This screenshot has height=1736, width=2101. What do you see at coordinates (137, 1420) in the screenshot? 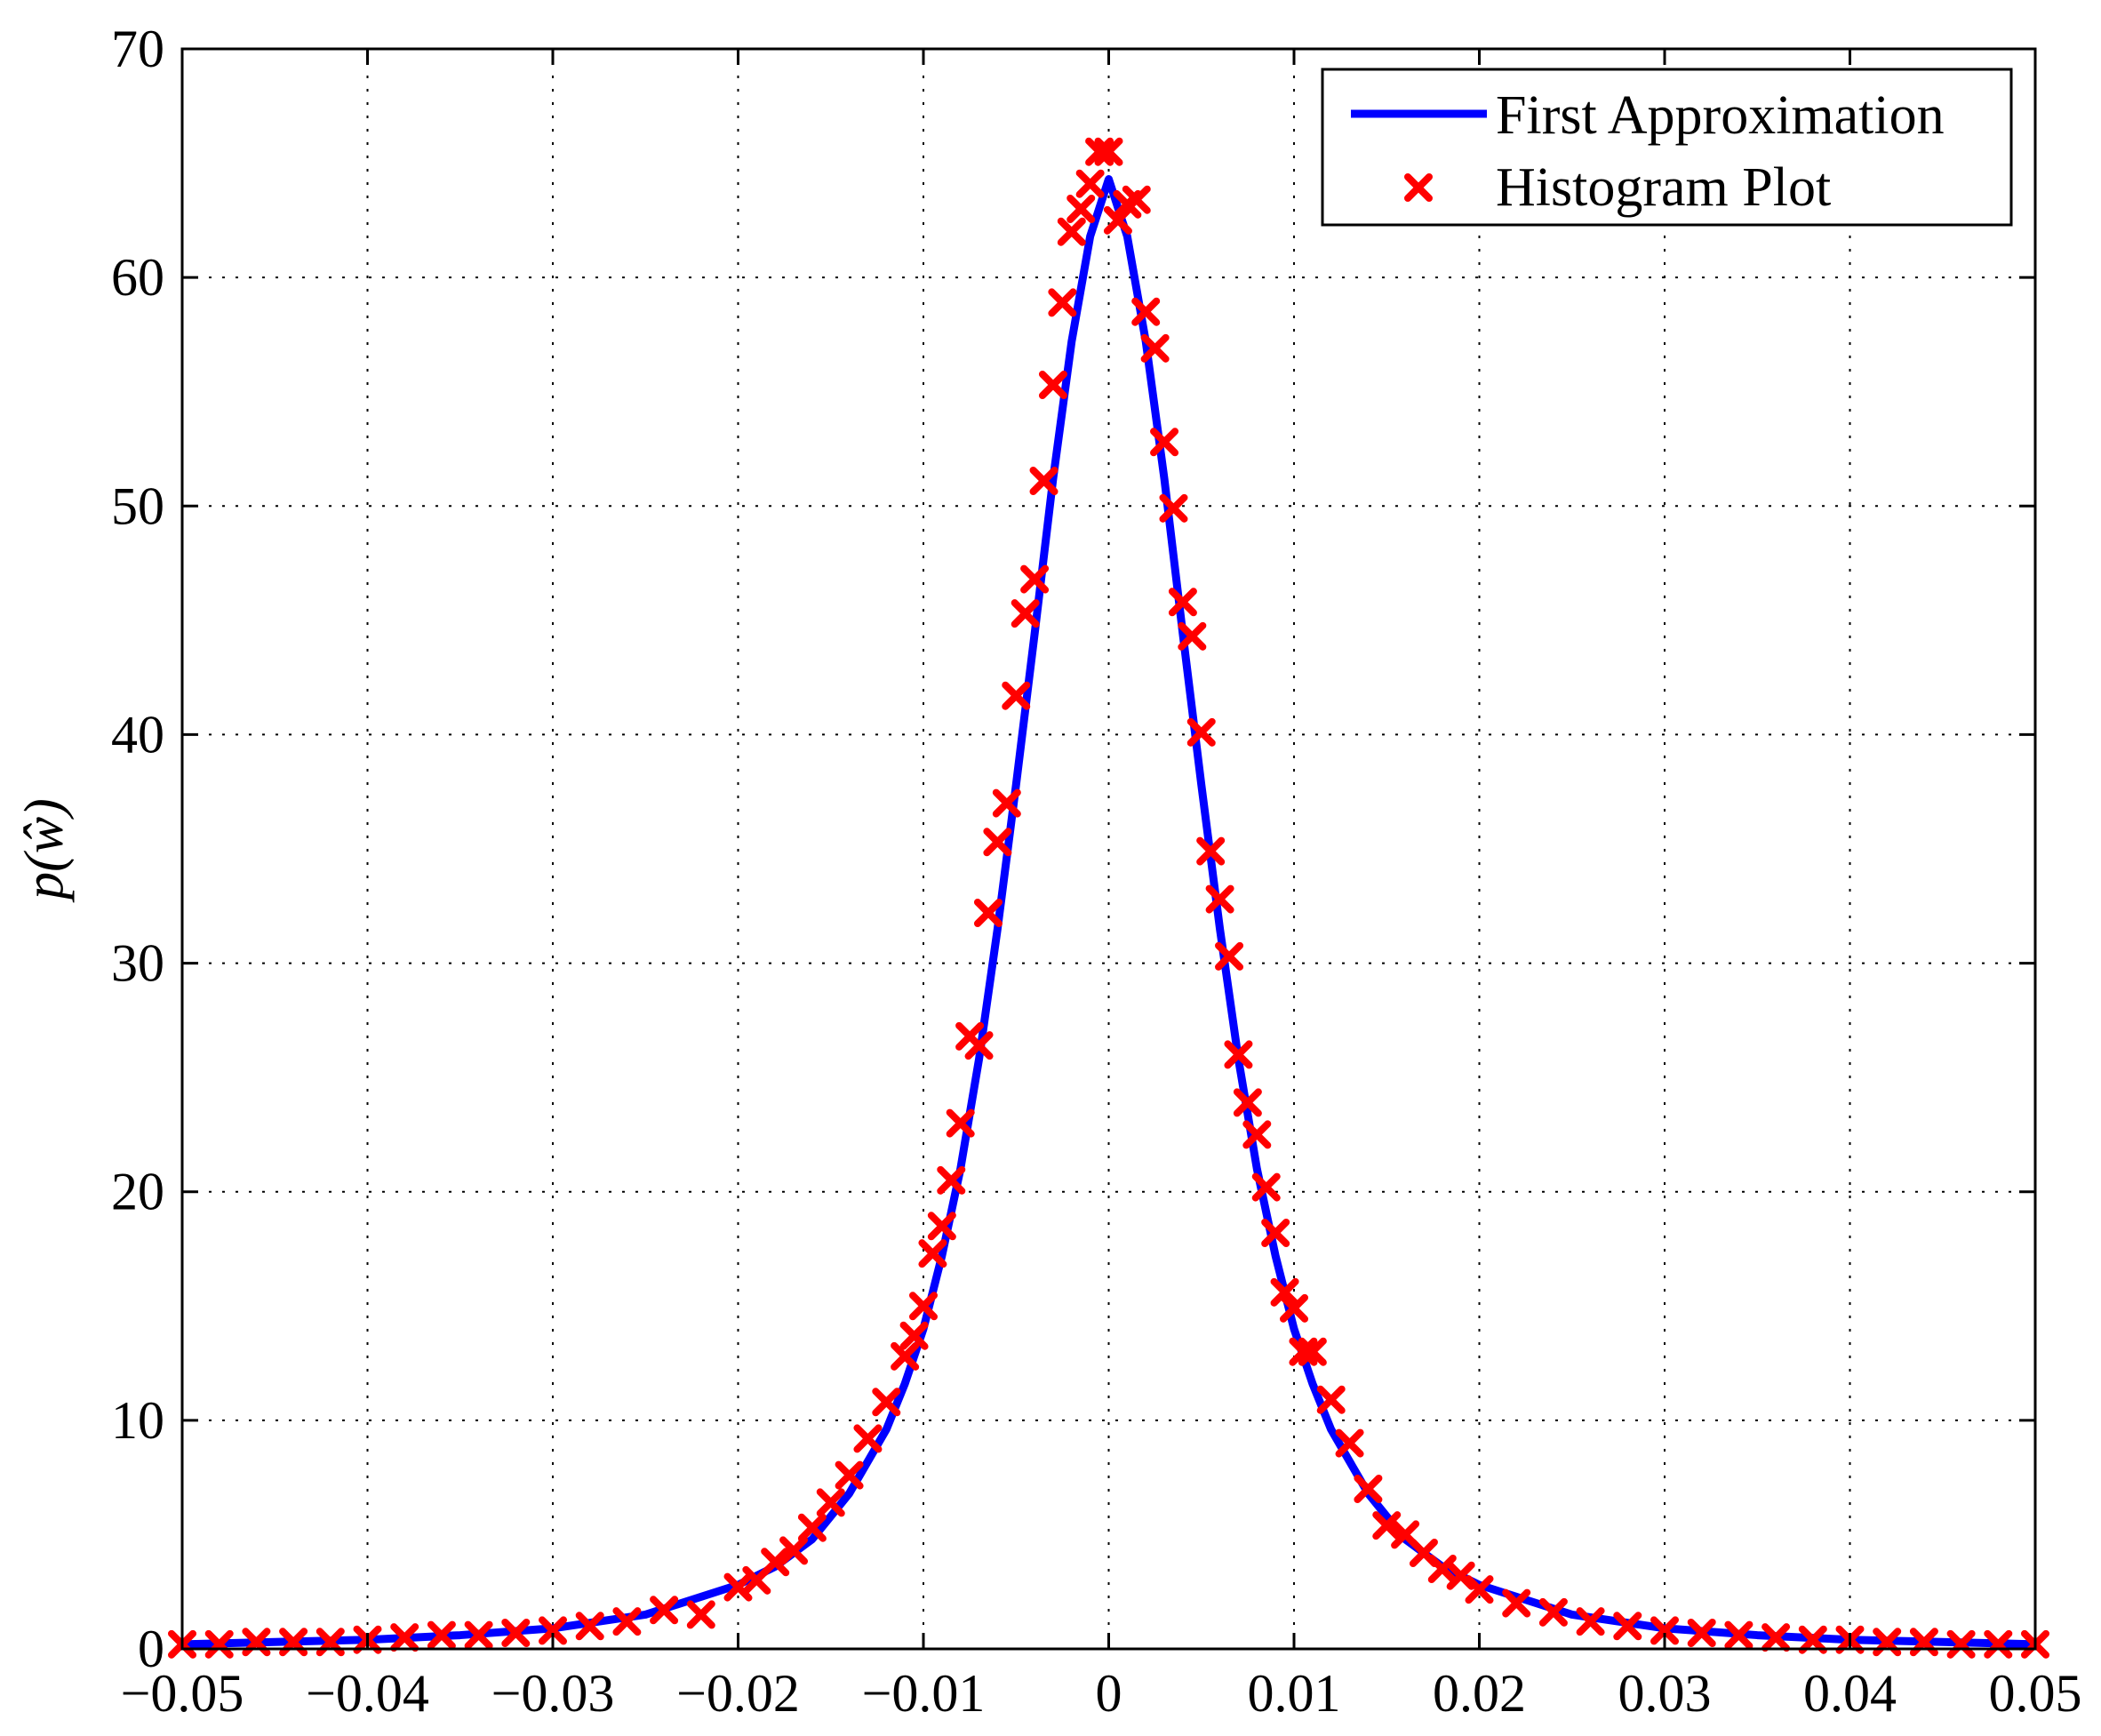
I see `y-tick-label: 10` at bounding box center [137, 1420].